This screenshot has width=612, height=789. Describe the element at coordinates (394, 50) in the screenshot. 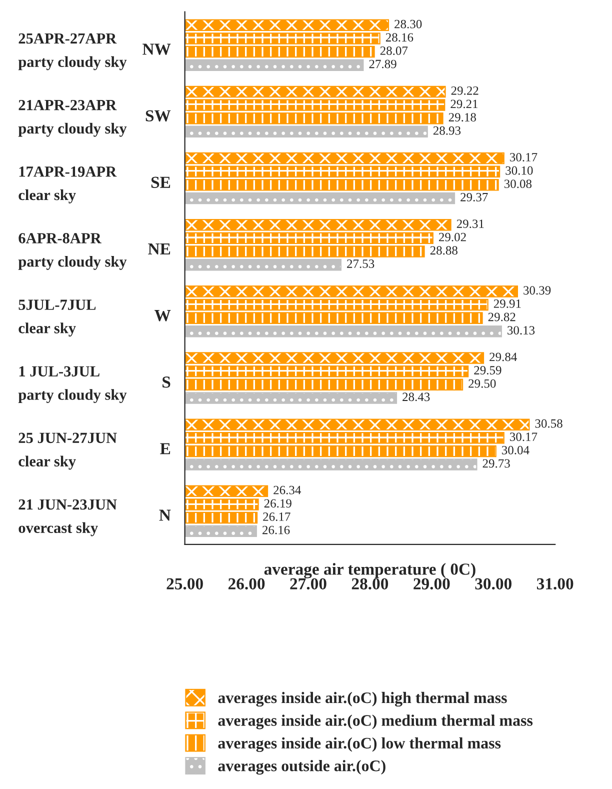

I see `data-label: 28.07` at that location.